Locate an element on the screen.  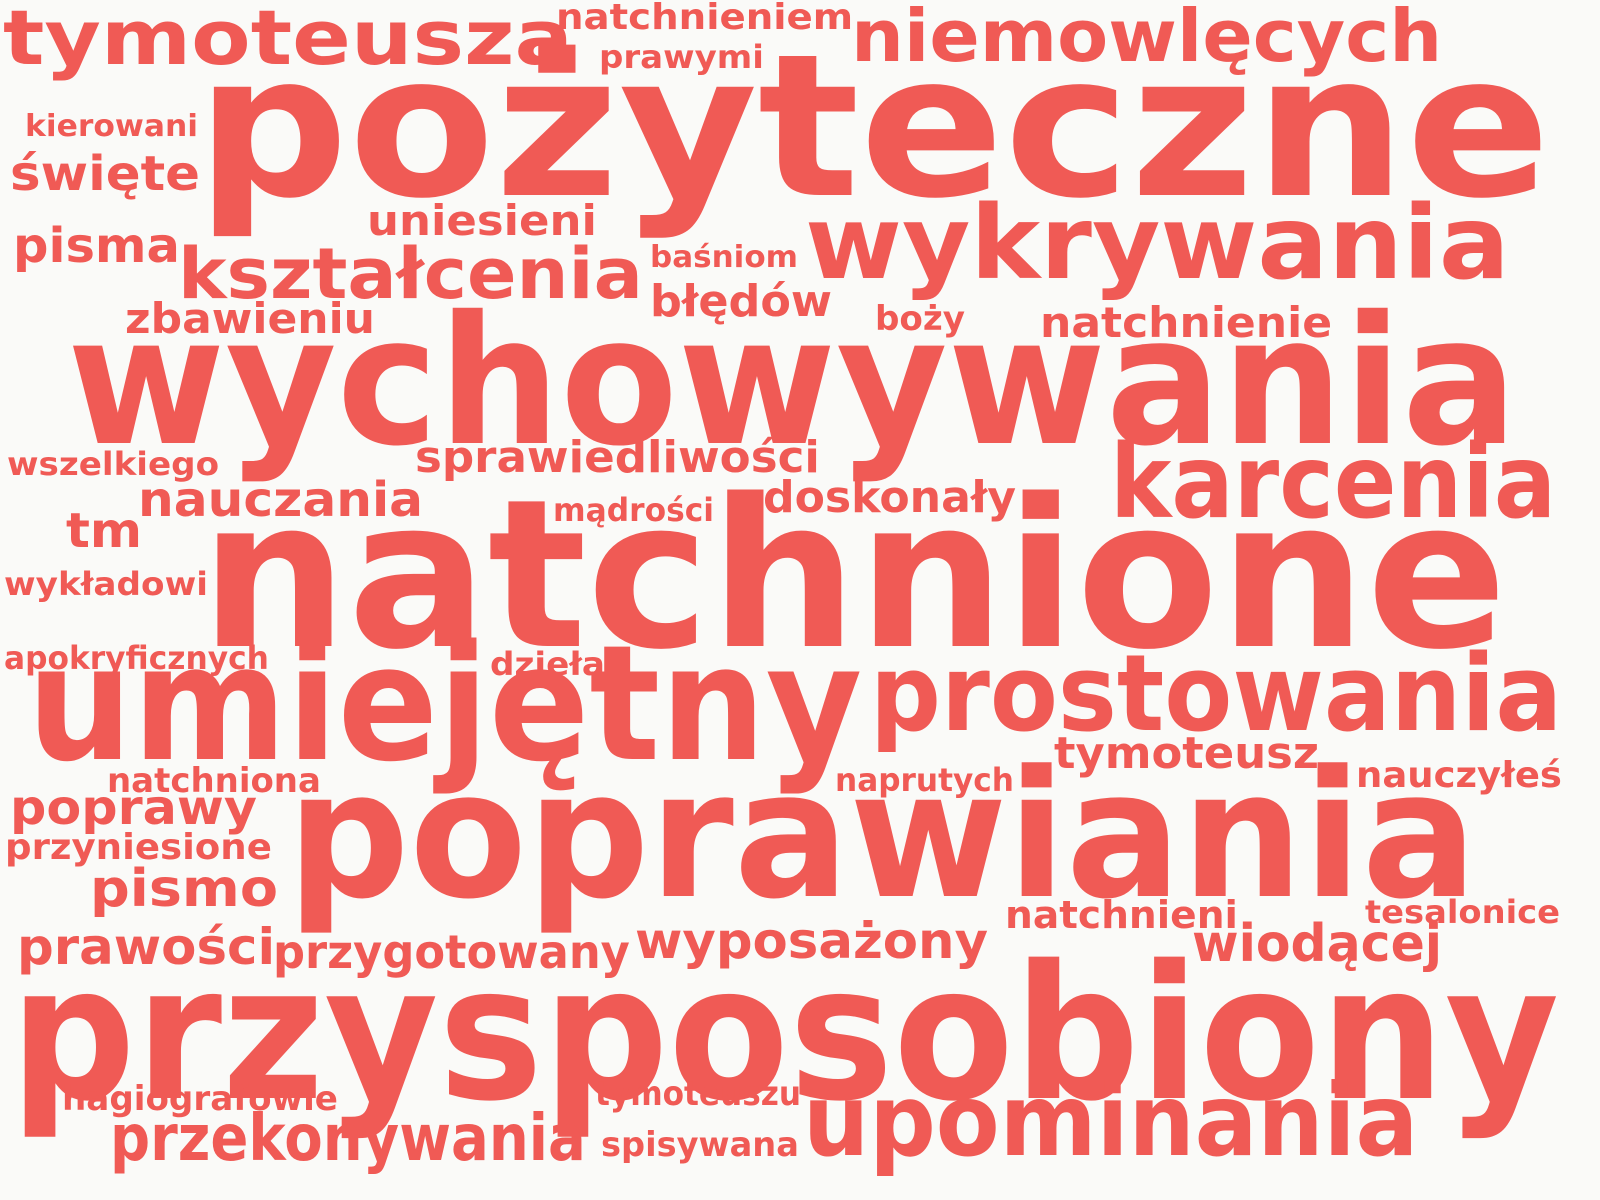
word-wykrywania: wykrywania is located at coordinates (1157, 243).